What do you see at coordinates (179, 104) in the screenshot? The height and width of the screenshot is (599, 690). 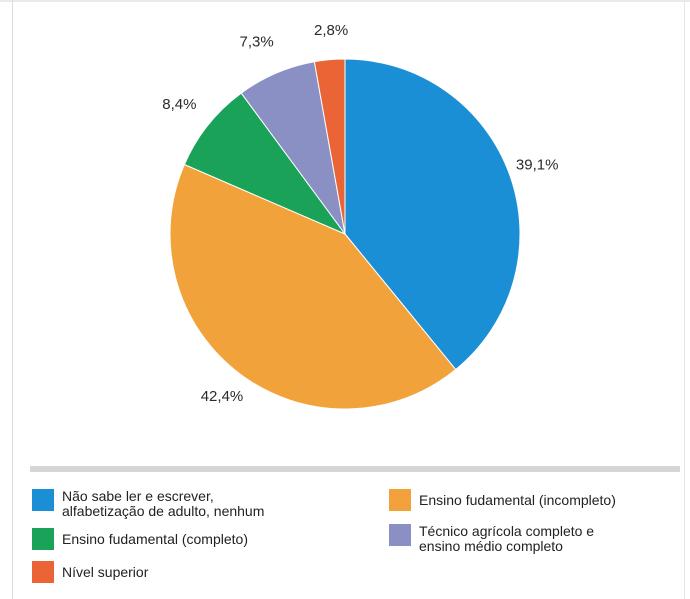 I see `slice-value-label: 8,4%` at bounding box center [179, 104].